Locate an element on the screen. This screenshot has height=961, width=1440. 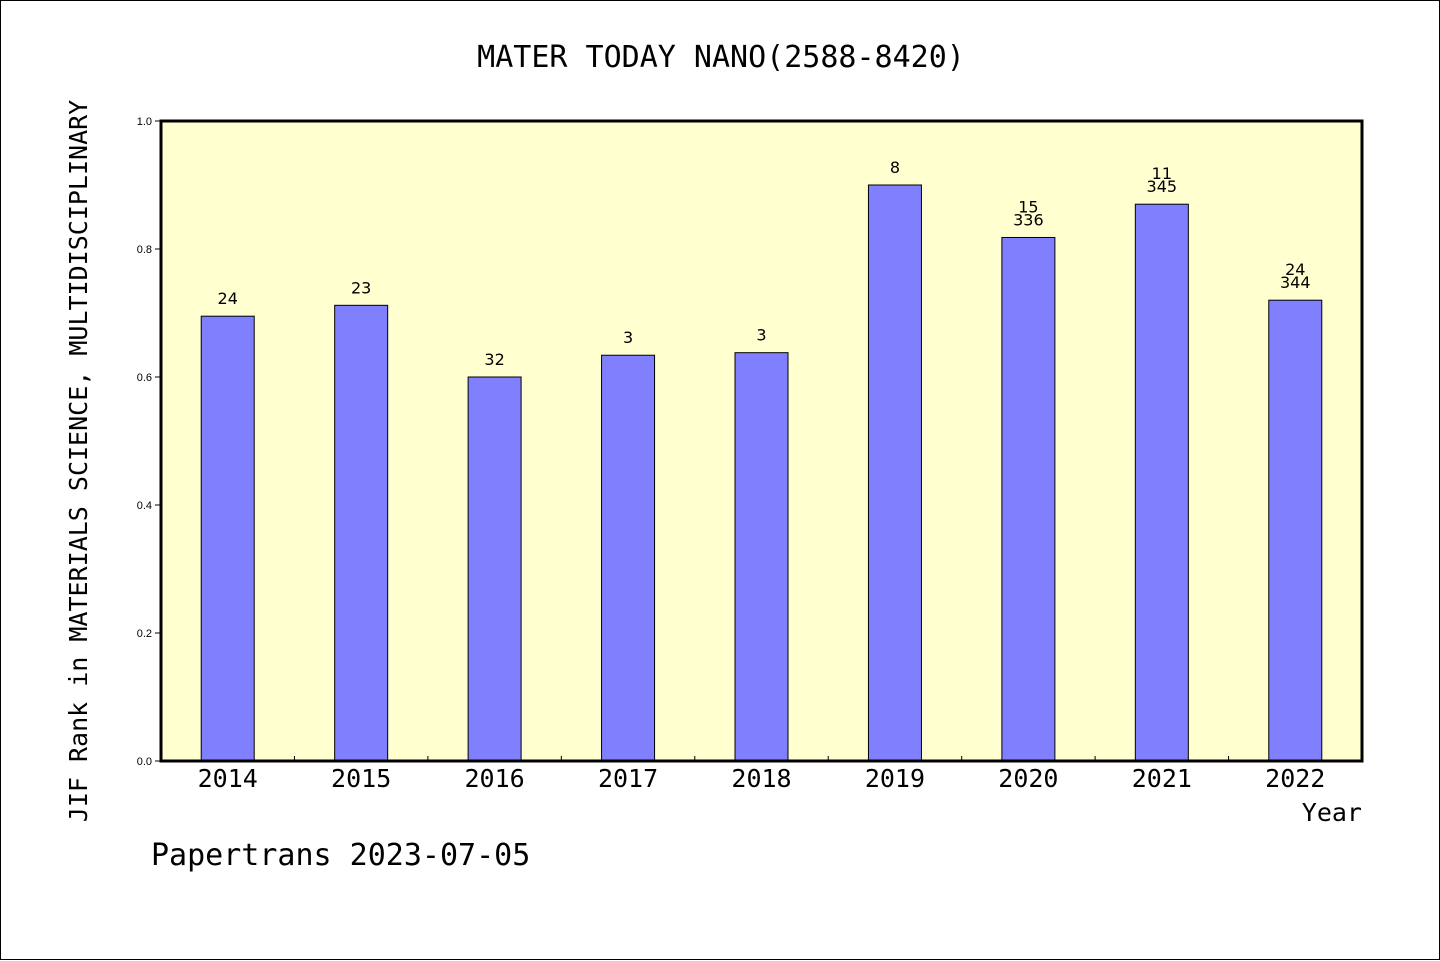
bar-2022 is located at coordinates (1295, 530).